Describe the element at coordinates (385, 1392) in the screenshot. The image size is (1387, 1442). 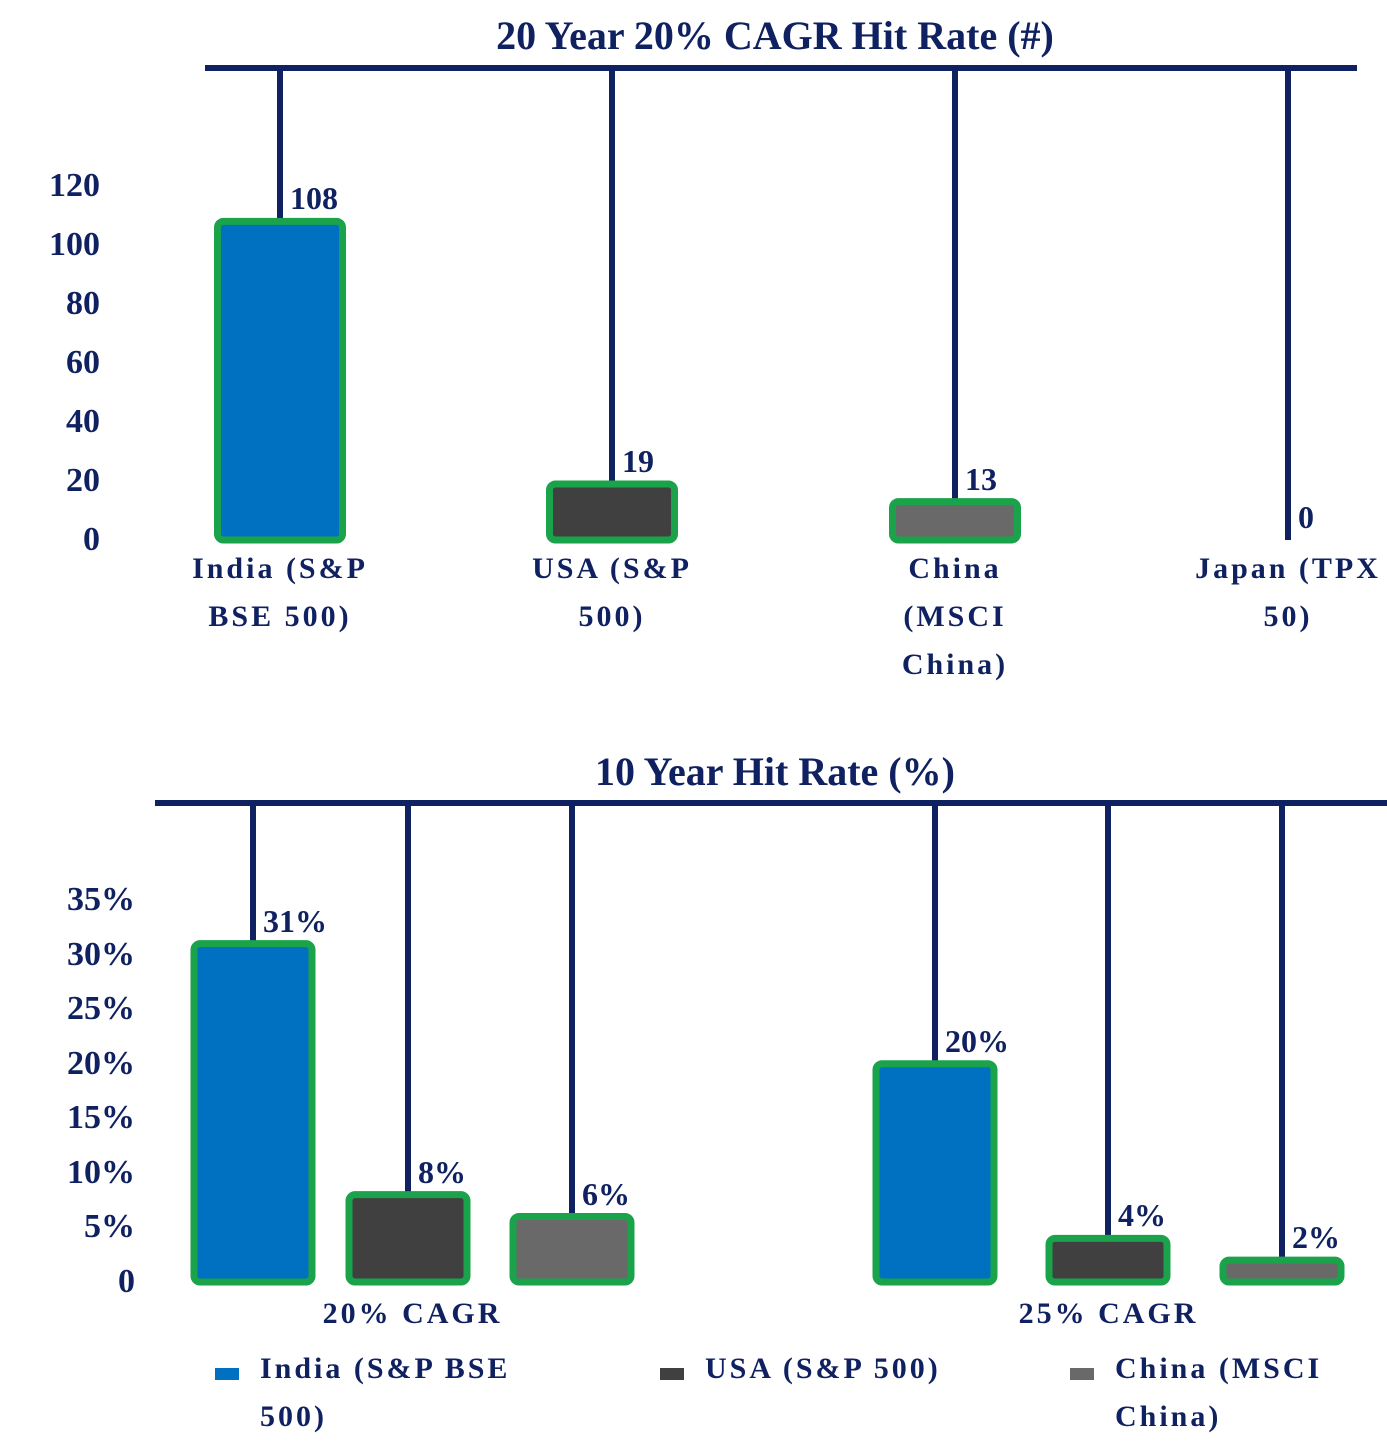
I see `legend-label: India (S&P BSE 500)` at that location.